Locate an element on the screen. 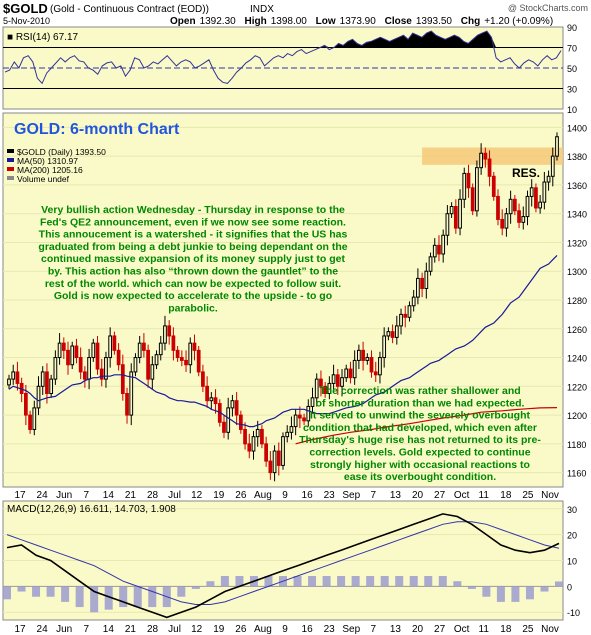 Image resolution: width=591 pixels, height=635 pixels. x-tick-label: 18 is located at coordinates (506, 495).